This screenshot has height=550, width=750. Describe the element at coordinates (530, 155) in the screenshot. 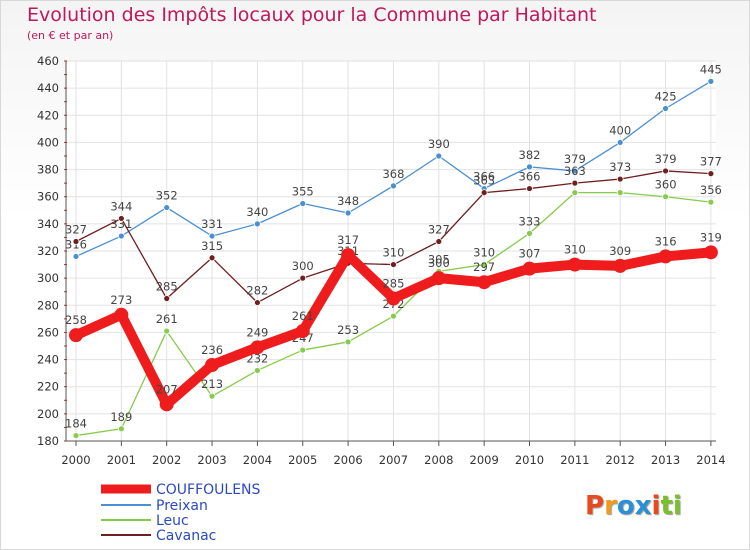

I see `data-label: 382` at that location.